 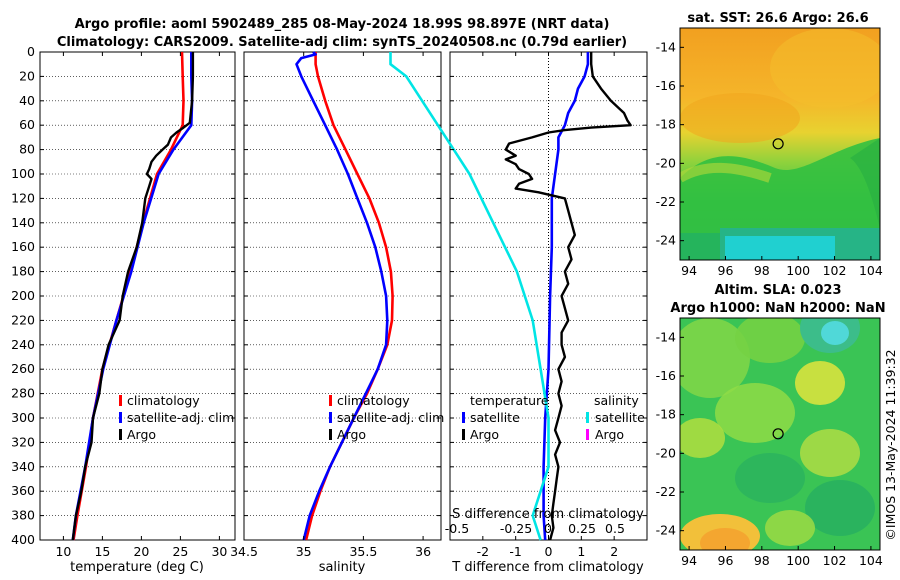 I want to click on sst-map-title: sat. SST: 26.6 Argo: 26.6, so click(x=777, y=18).